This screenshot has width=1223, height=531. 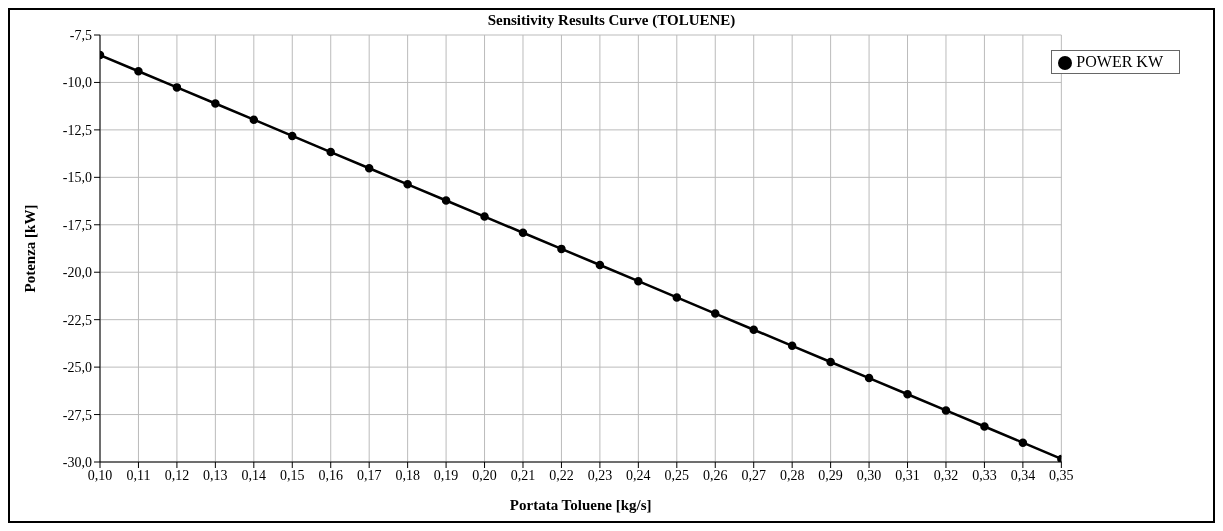 I want to click on x-tick-label: 0,12, so click(x=177, y=475).